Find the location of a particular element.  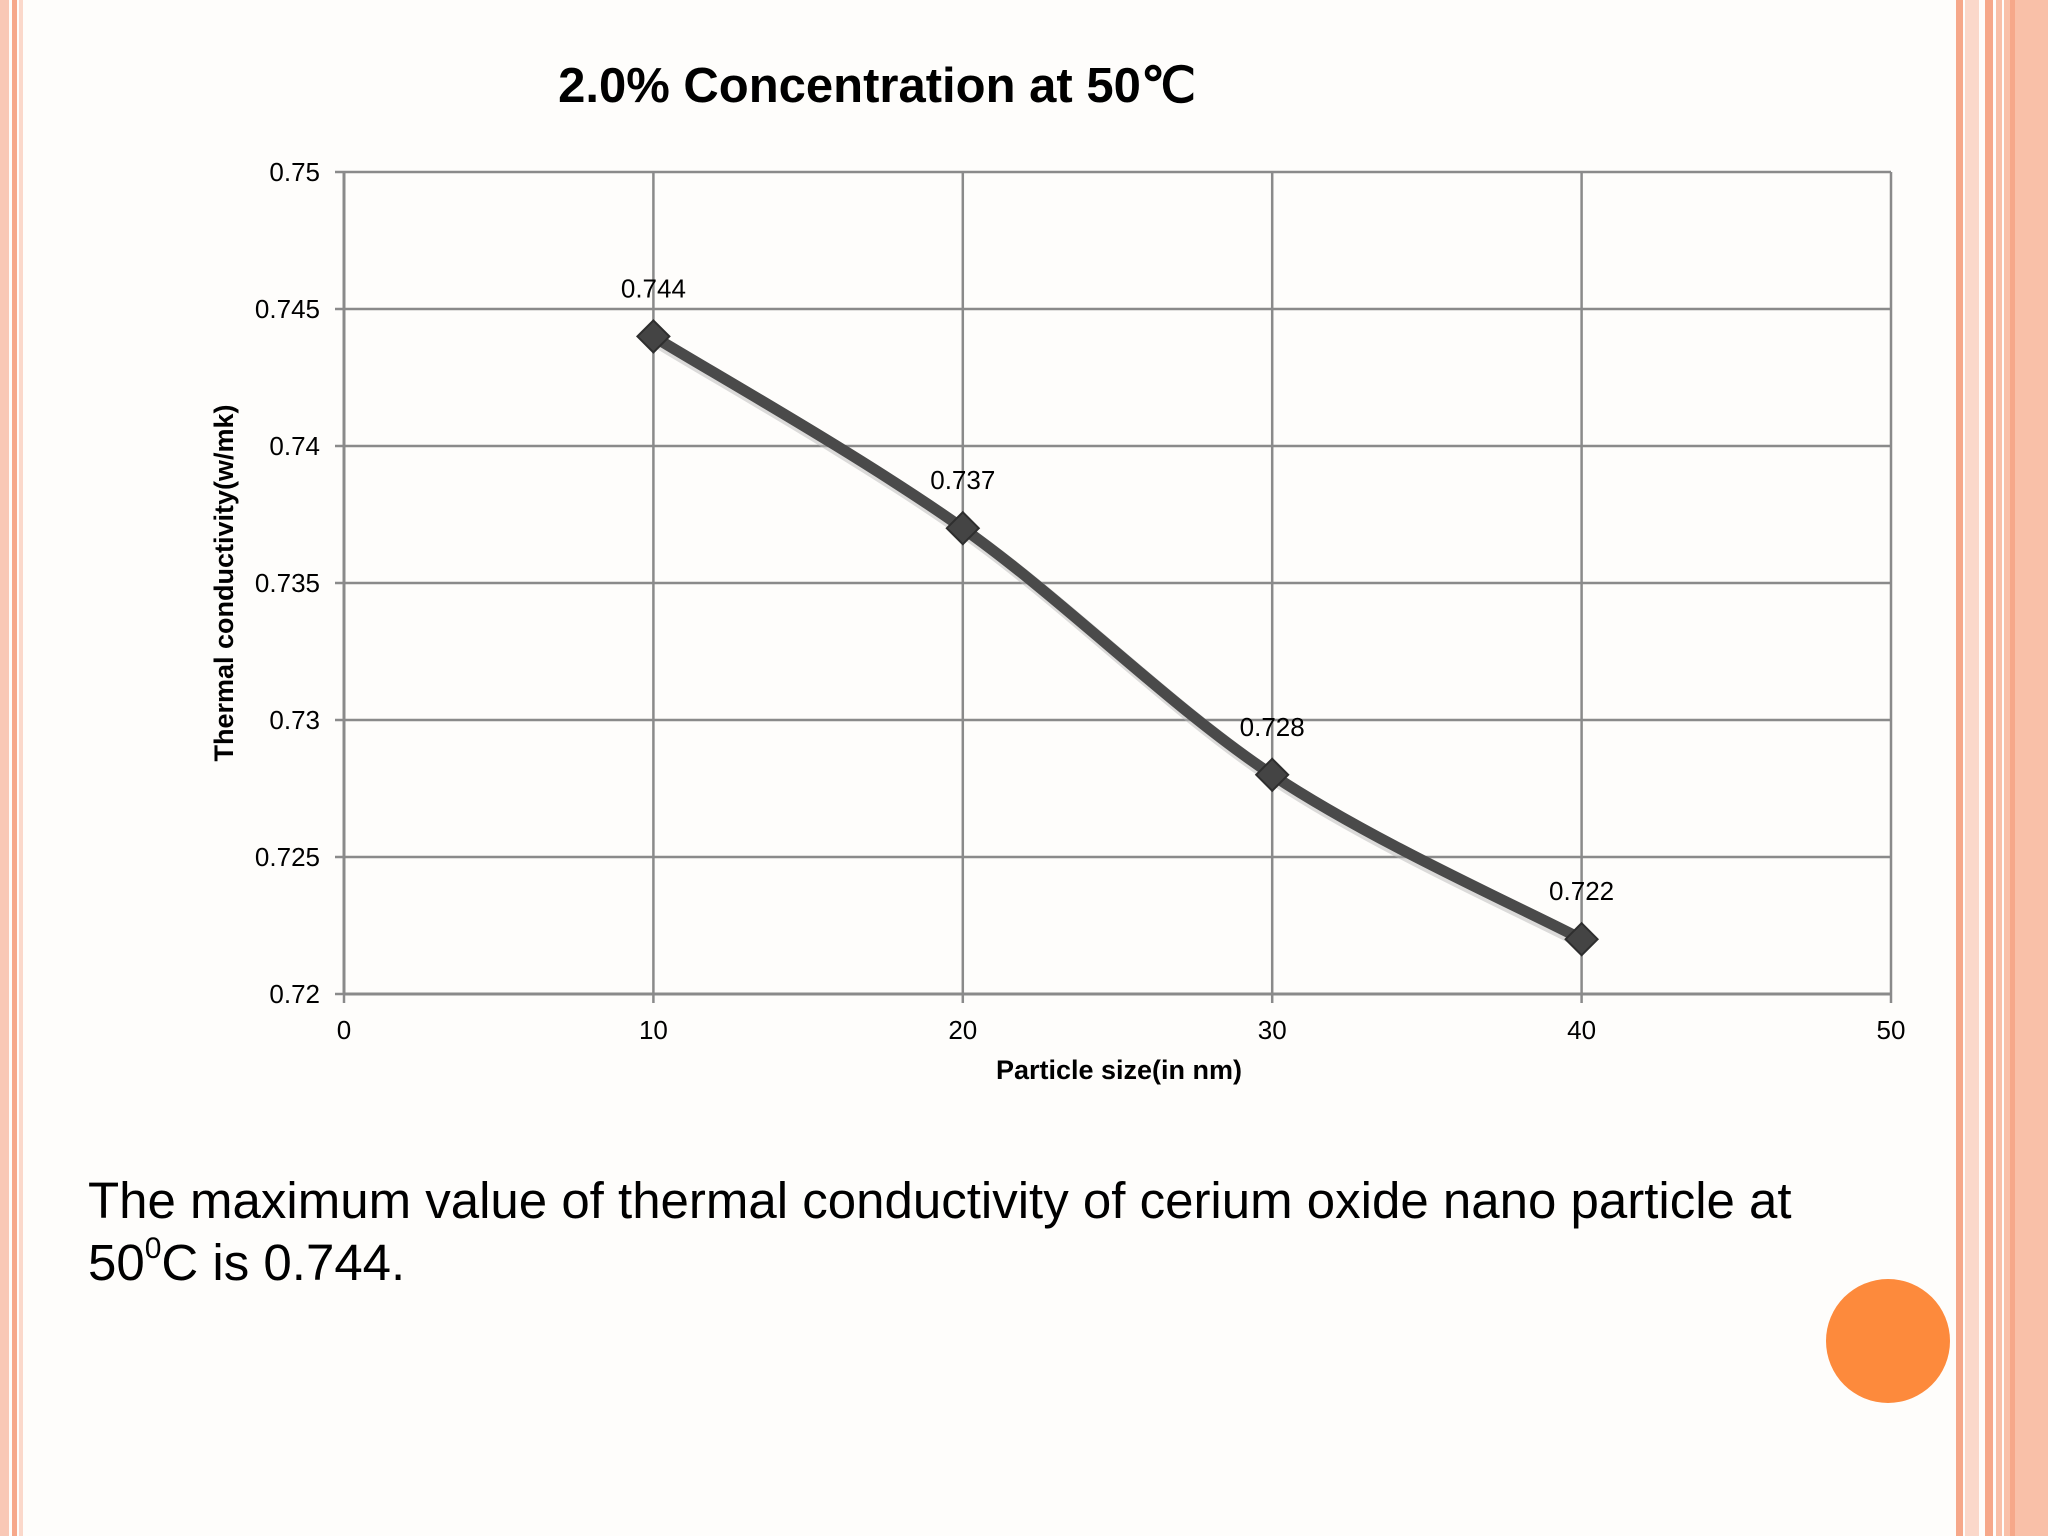

y-tick-label: 0.745 is located at coordinates (287, 309).